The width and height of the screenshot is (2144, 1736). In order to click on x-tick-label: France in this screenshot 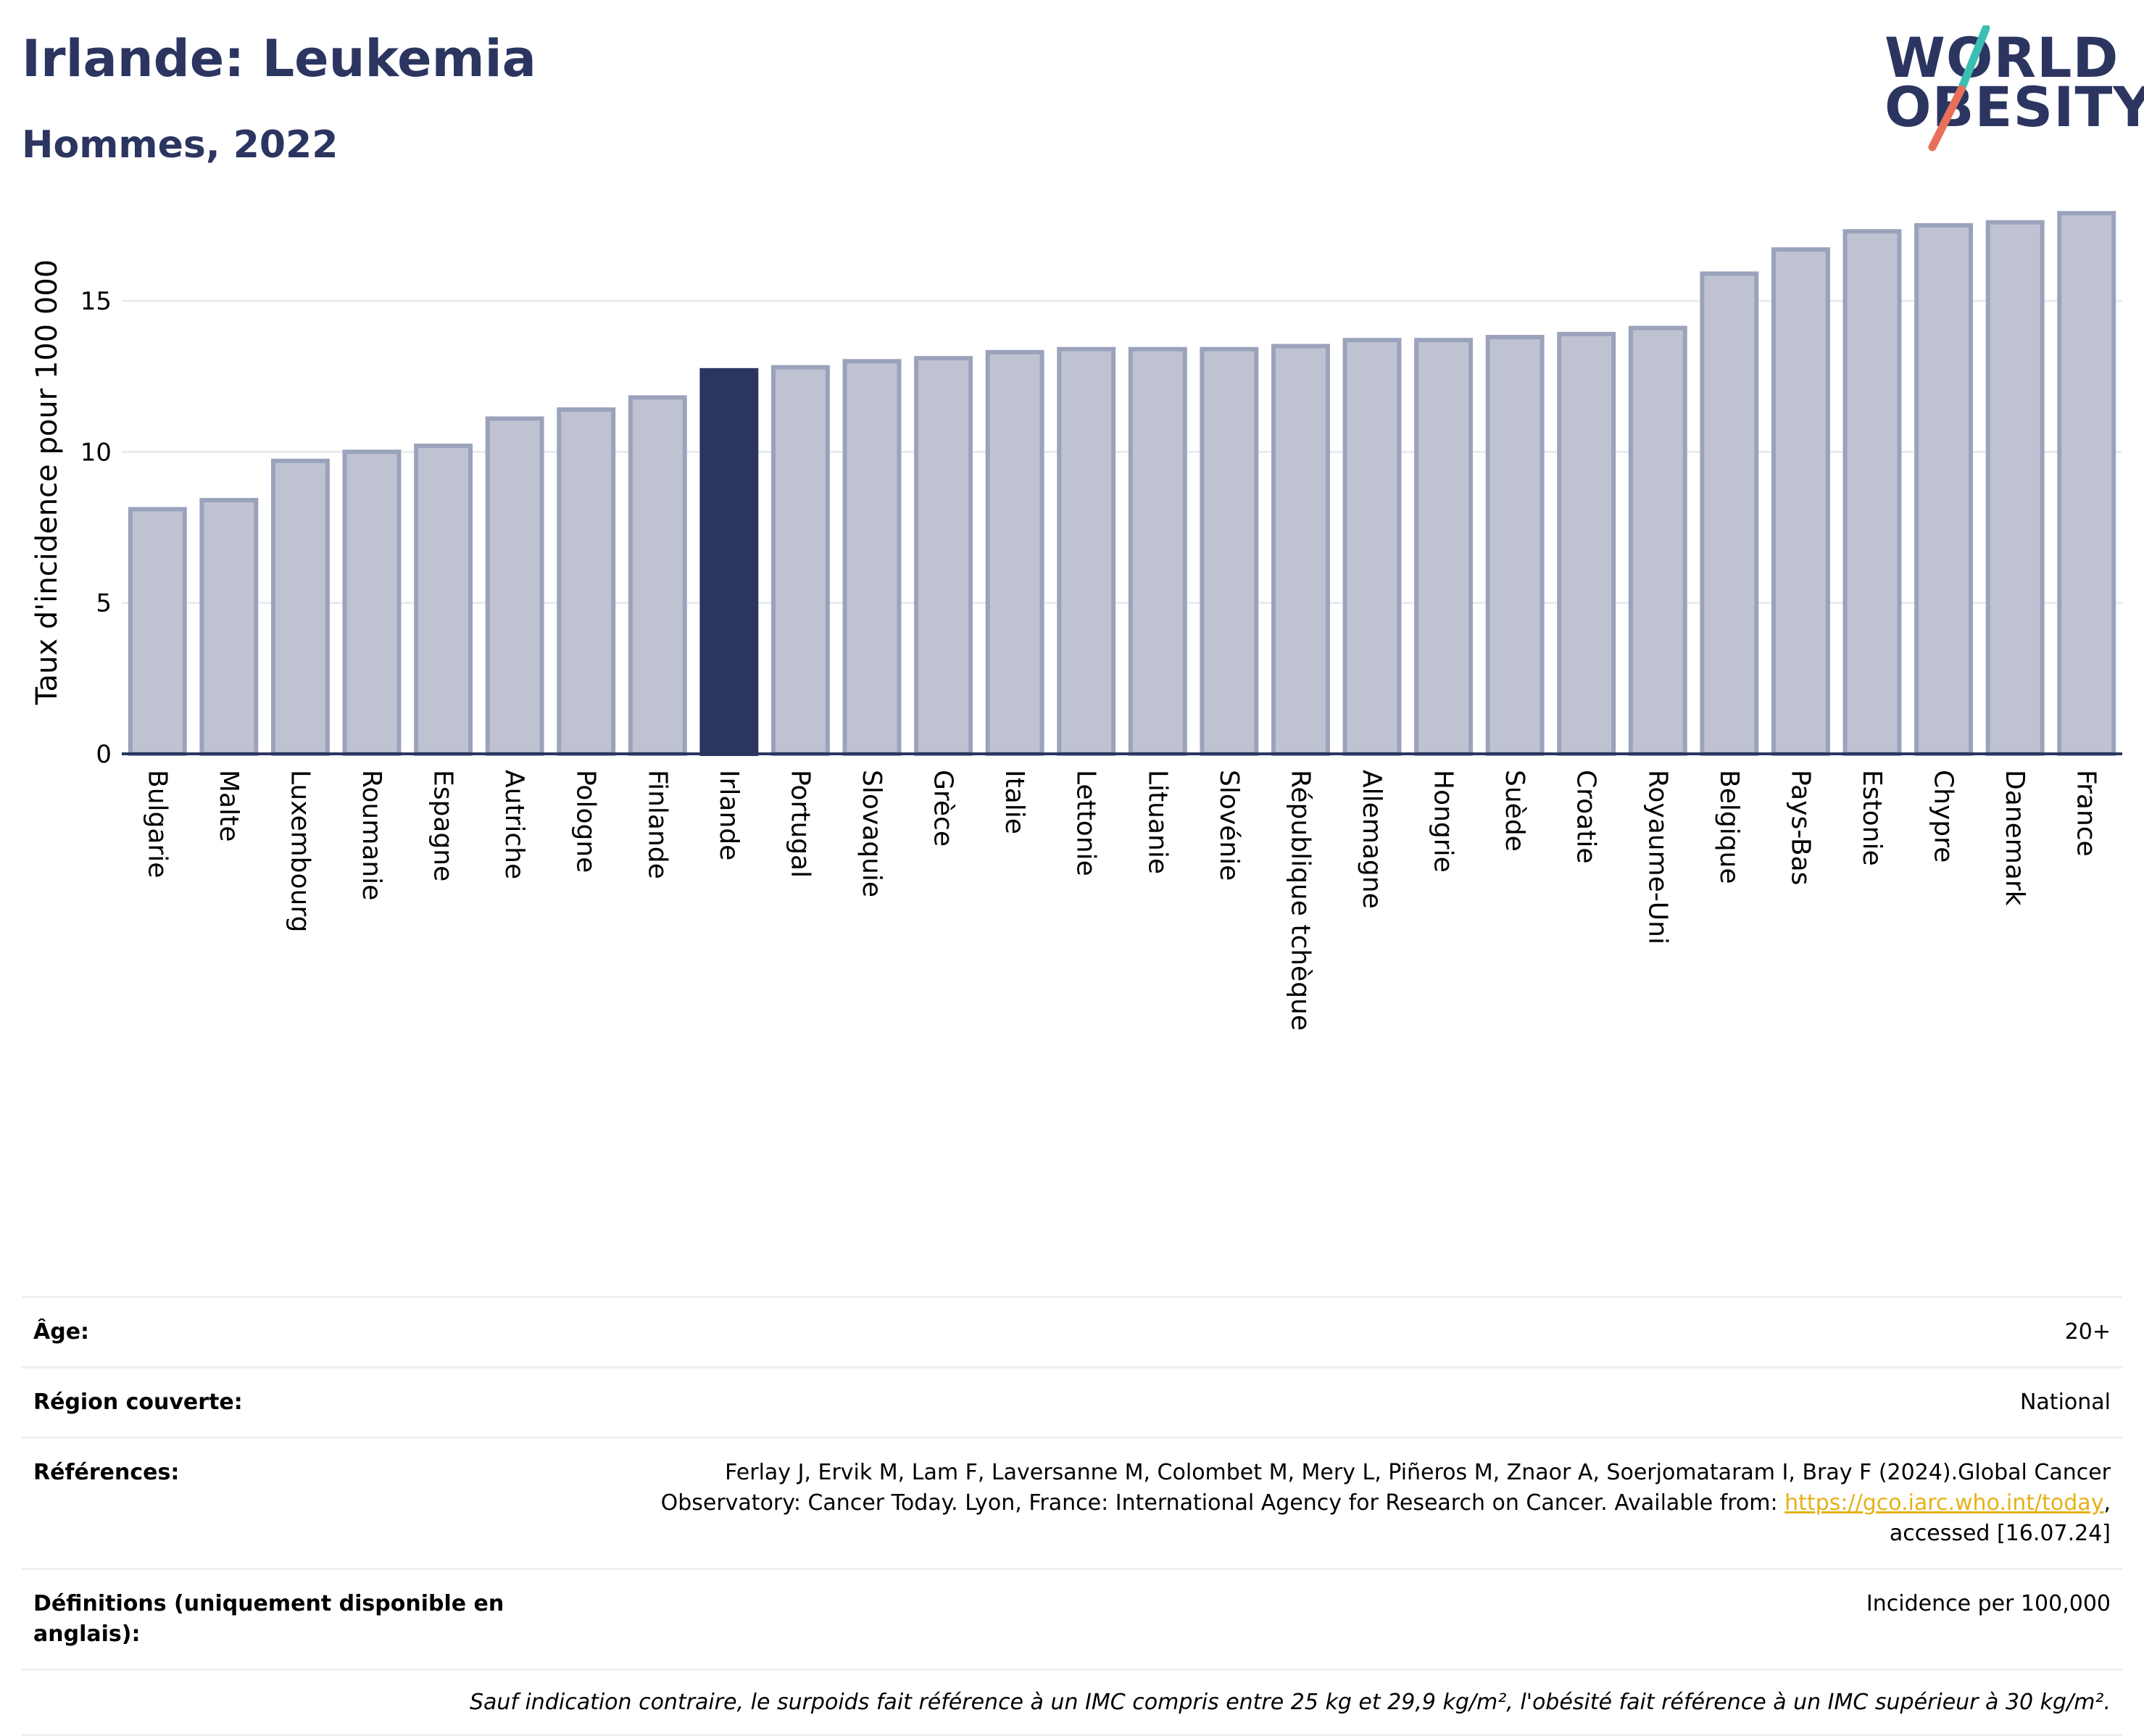, I will do `click(2086, 814)`.